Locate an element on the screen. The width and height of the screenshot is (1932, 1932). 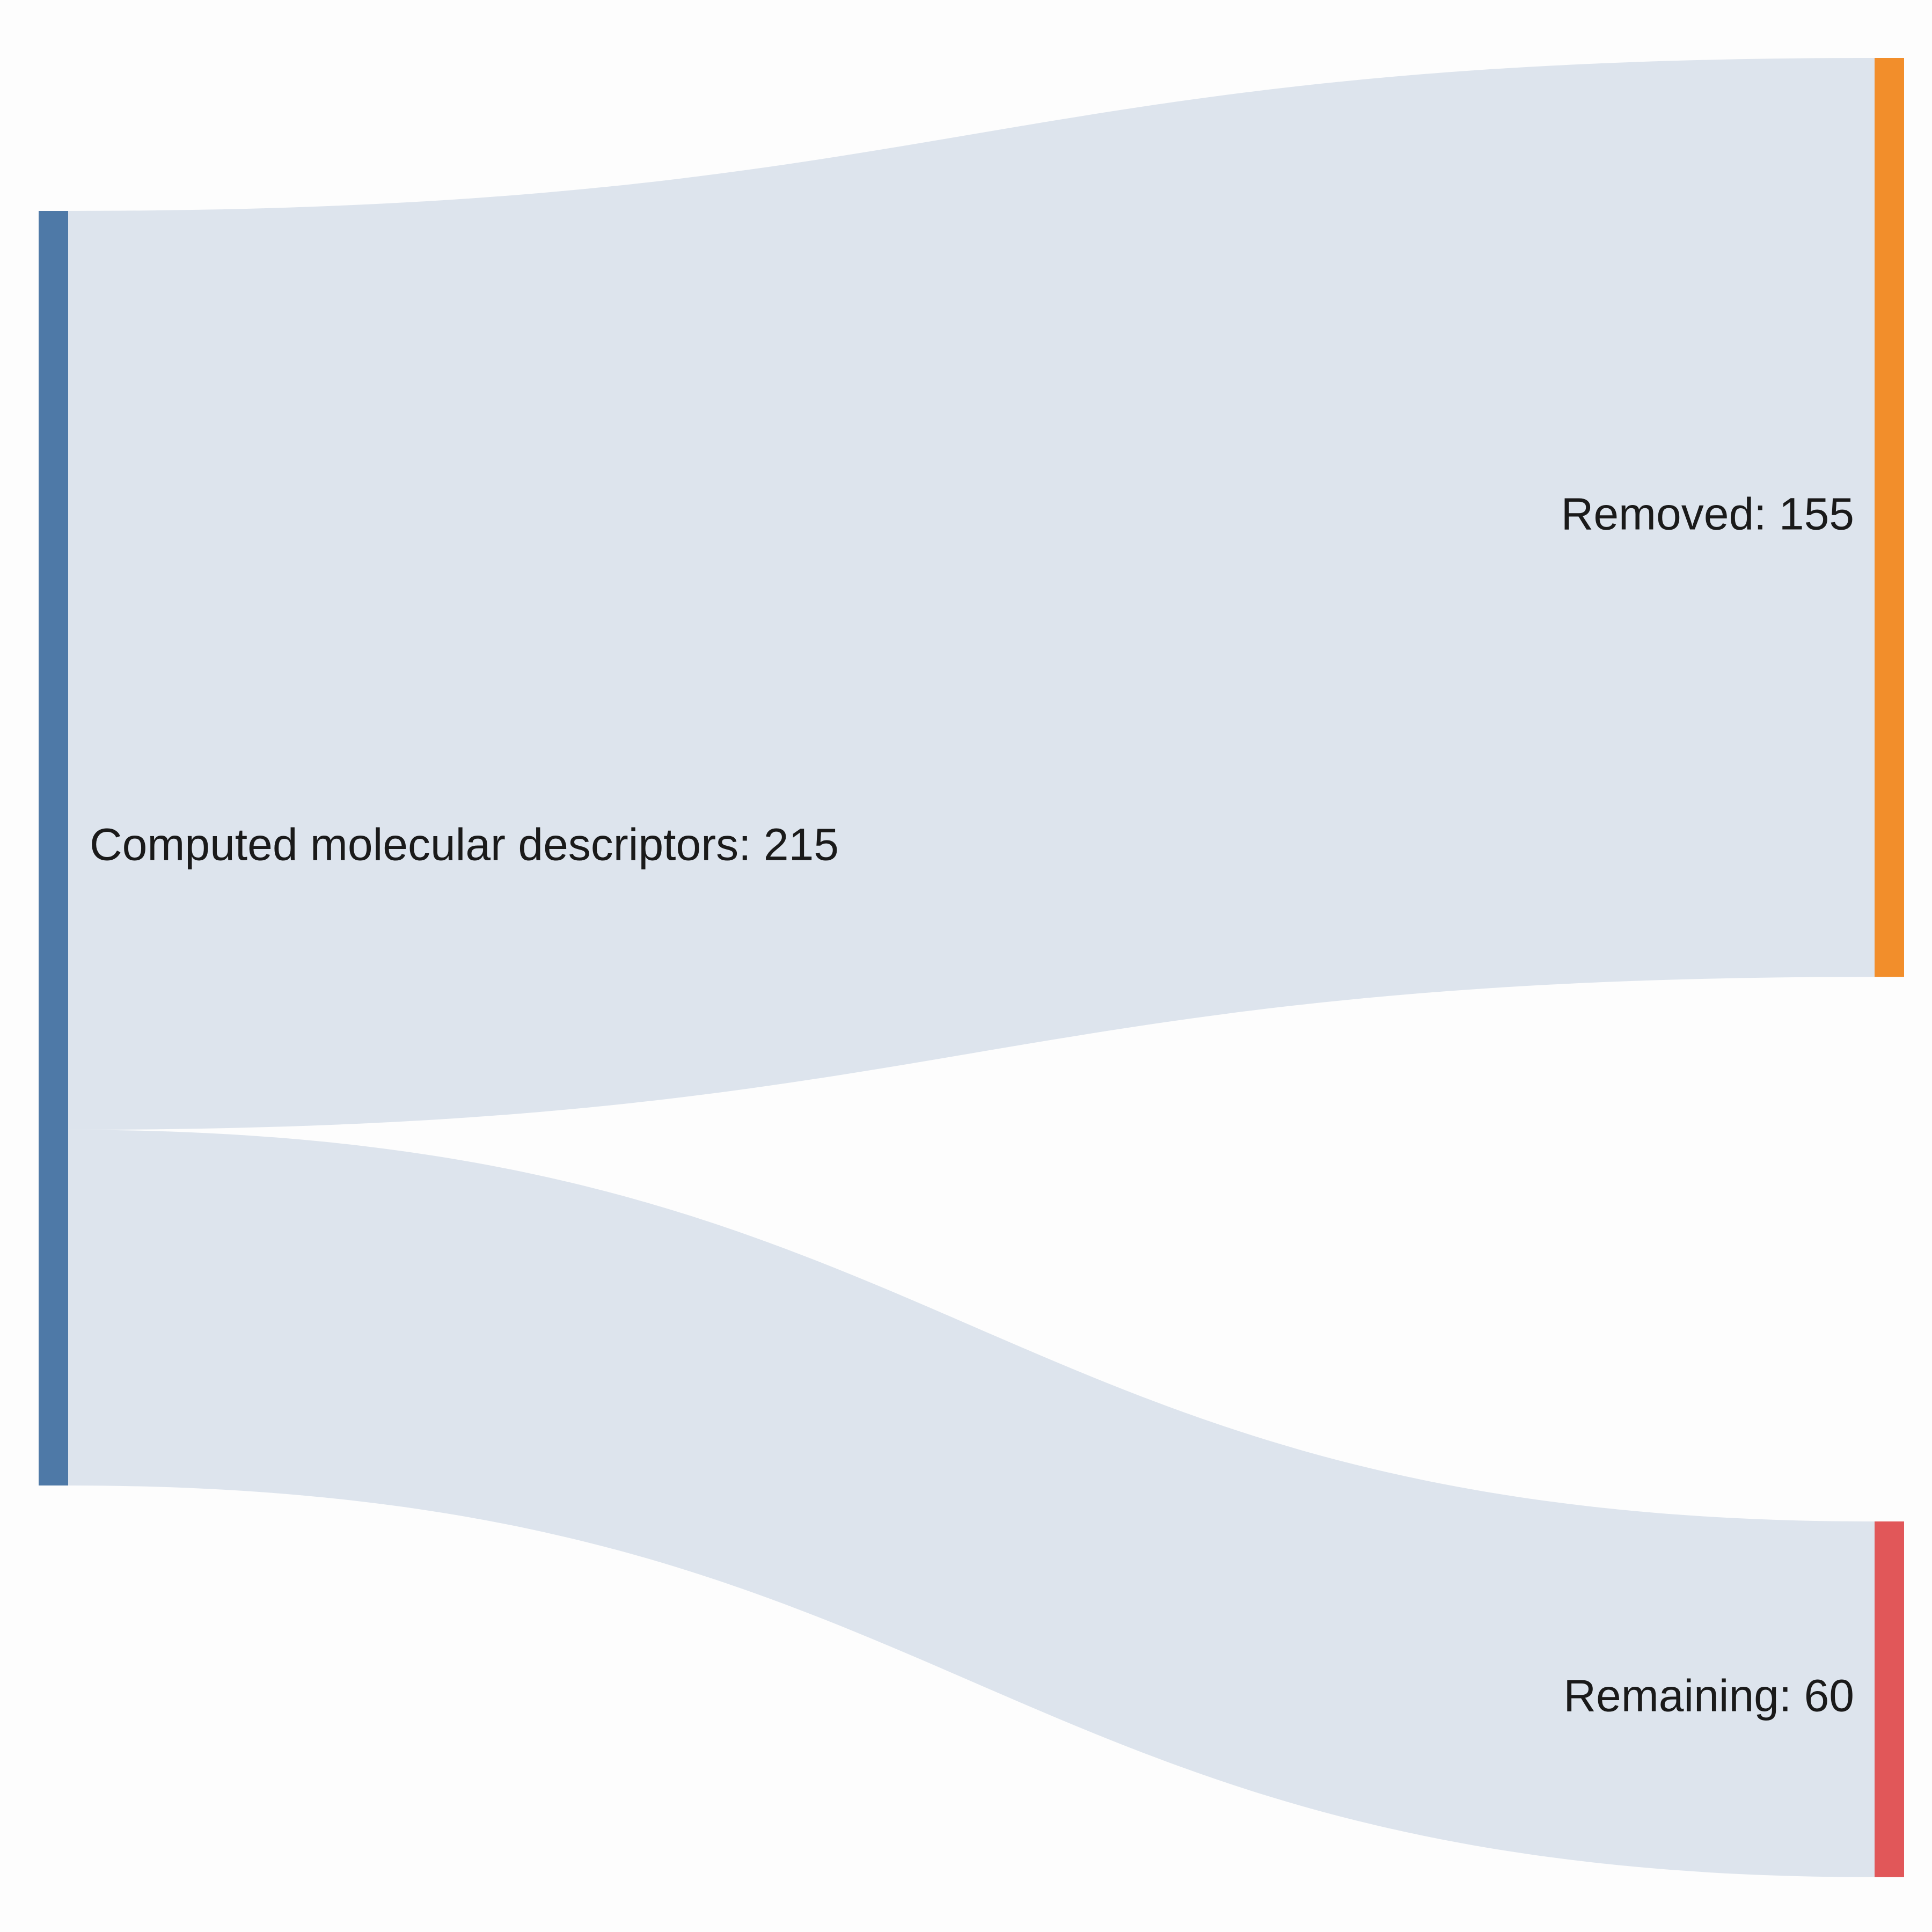
node-label-computed: Computed molecular descriptors: 215 is located at coordinates (464, 844).